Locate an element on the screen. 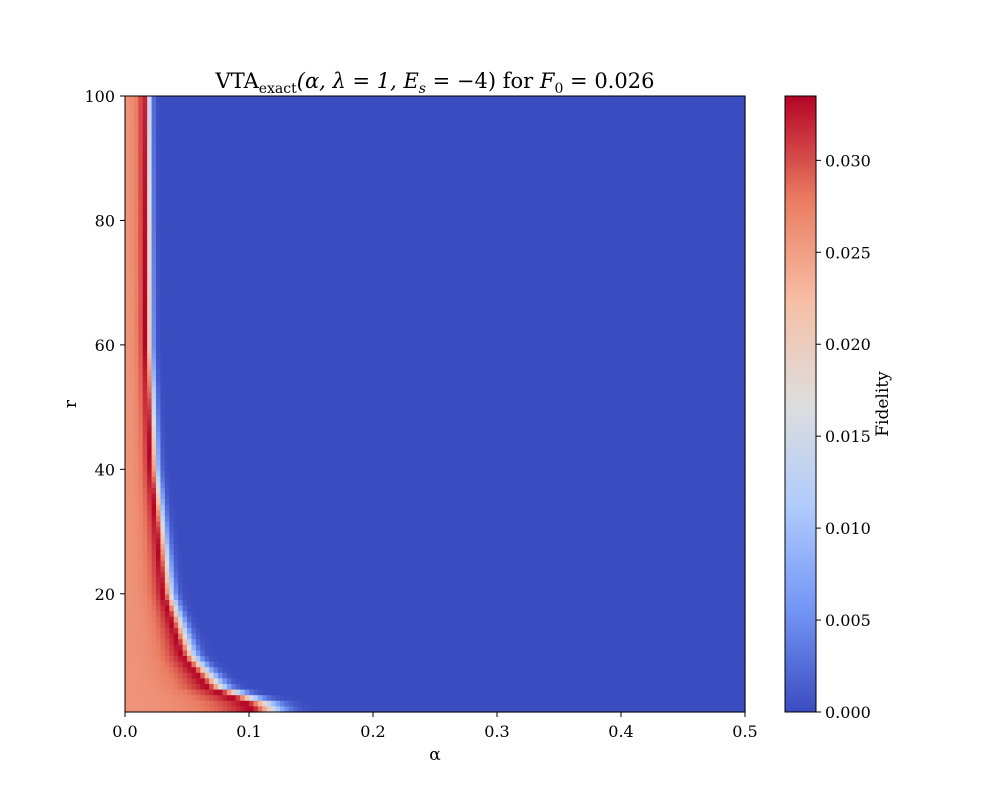  colorbar-tick-label: 0.025 is located at coordinates (848, 252).